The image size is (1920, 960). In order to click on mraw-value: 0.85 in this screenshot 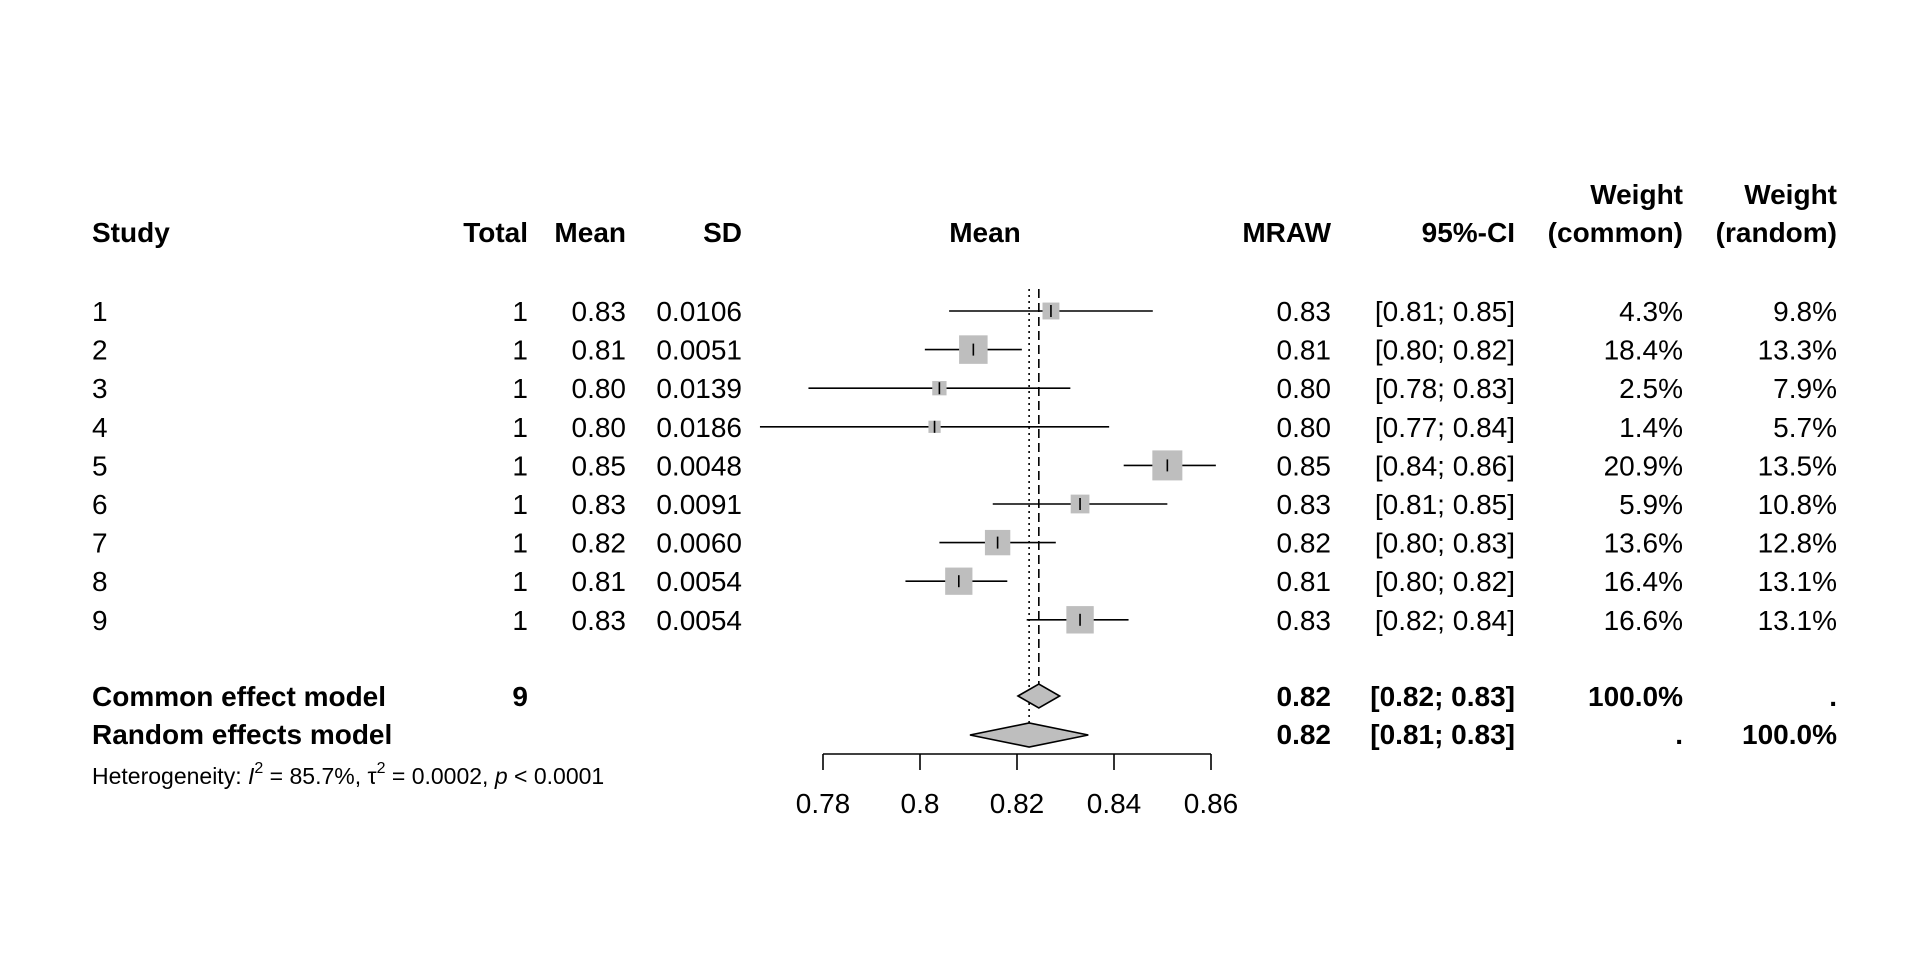, I will do `click(1304, 465)`.